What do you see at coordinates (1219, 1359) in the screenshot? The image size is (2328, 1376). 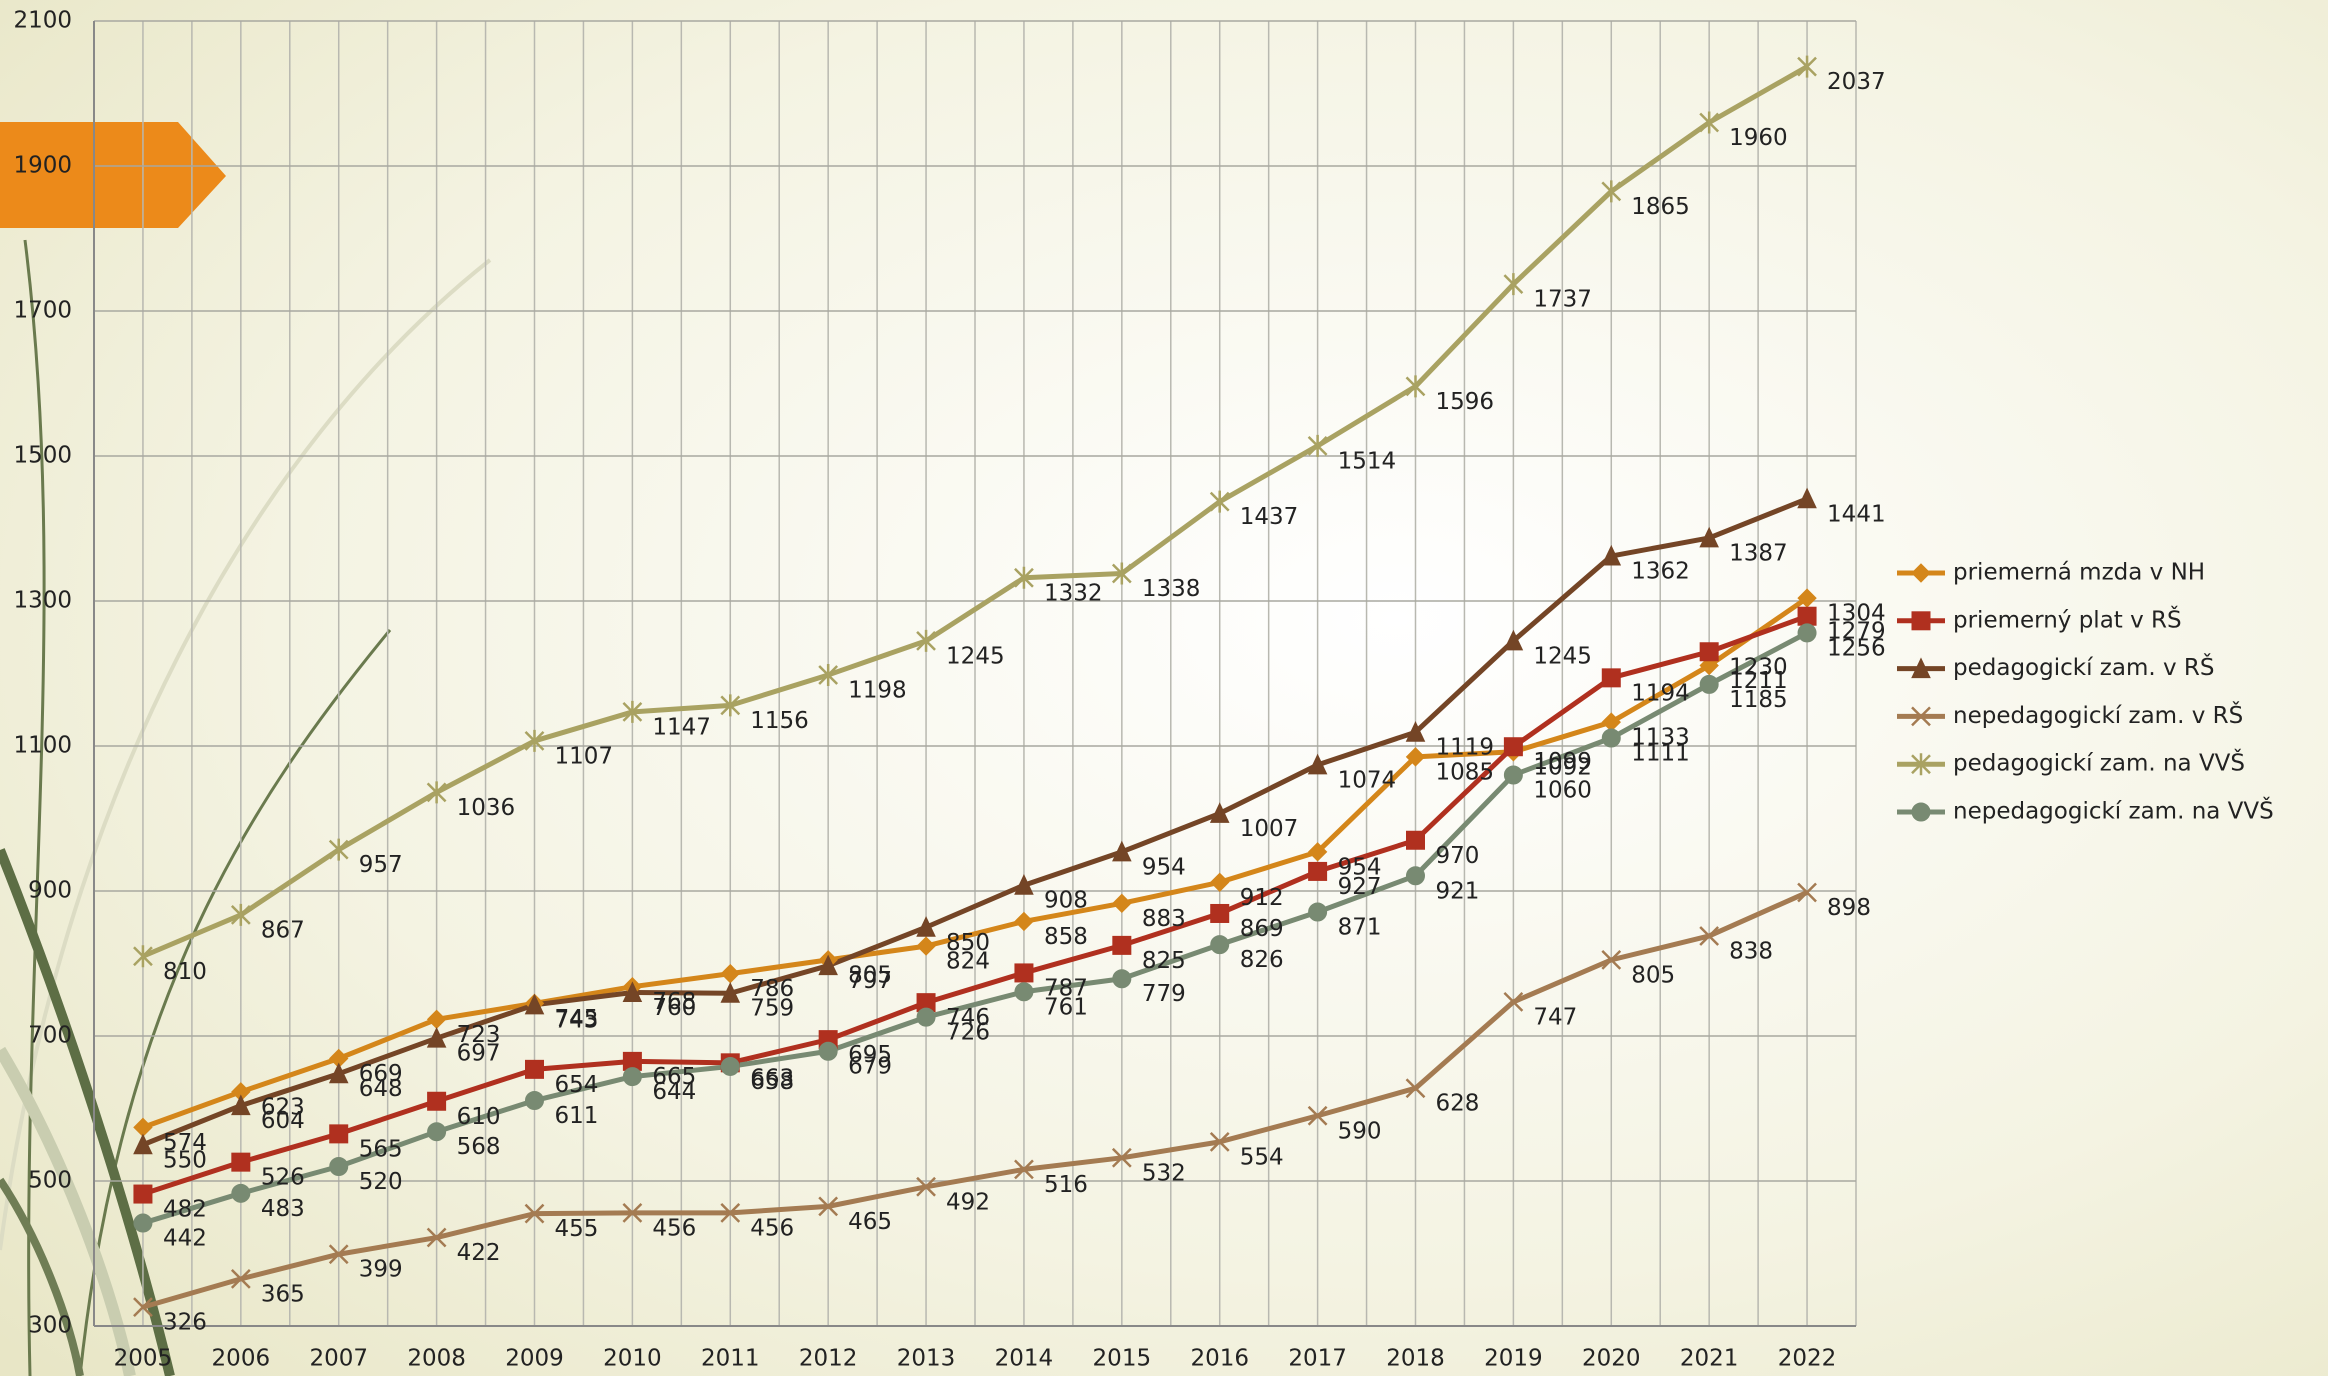 I see `x-tick-label: 2016` at bounding box center [1219, 1359].